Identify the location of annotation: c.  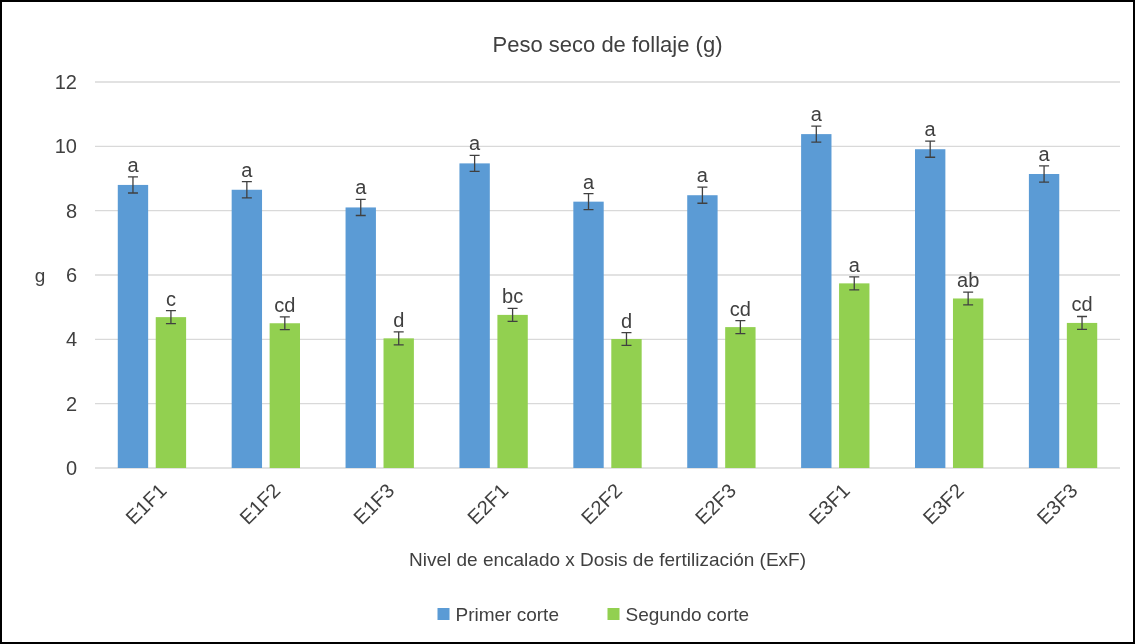
(170, 298).